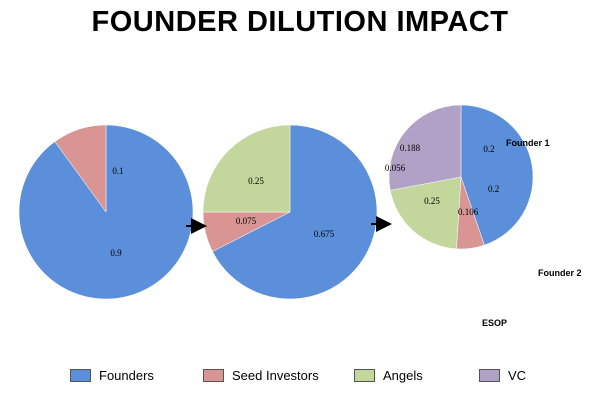 The image size is (600, 400). Describe the element at coordinates (126, 375) in the screenshot. I see `legend-label-founders: Founders` at that location.